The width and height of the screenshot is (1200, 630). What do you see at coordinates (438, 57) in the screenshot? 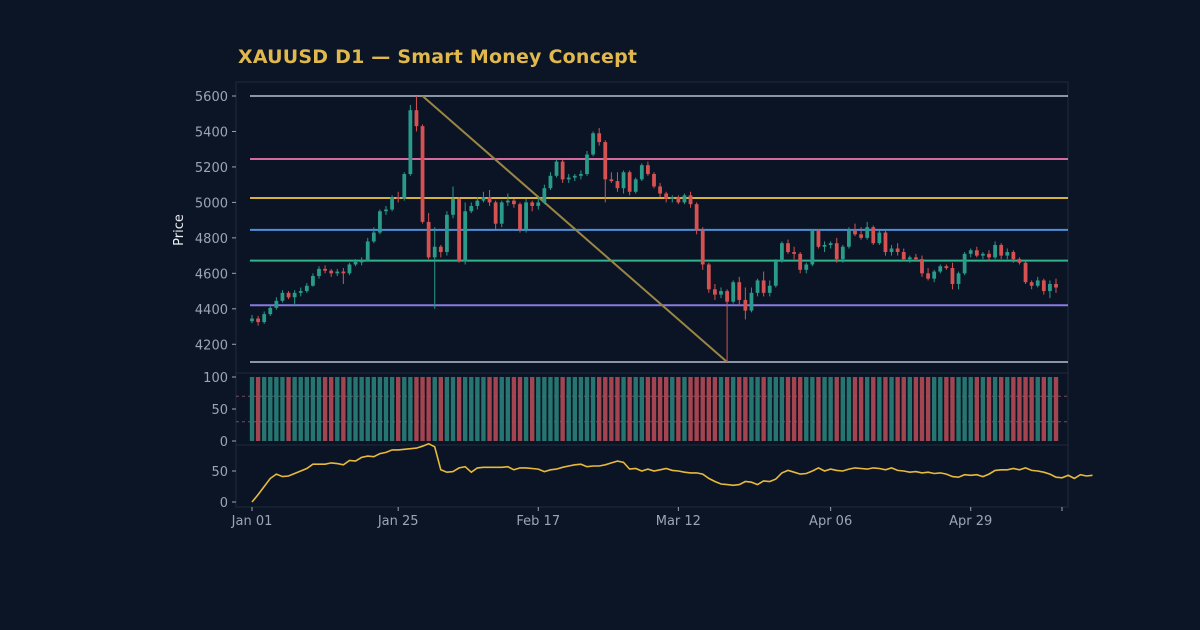
I see `chart-title: XAUUSD D1 — Smart Money Concept` at bounding box center [438, 57].